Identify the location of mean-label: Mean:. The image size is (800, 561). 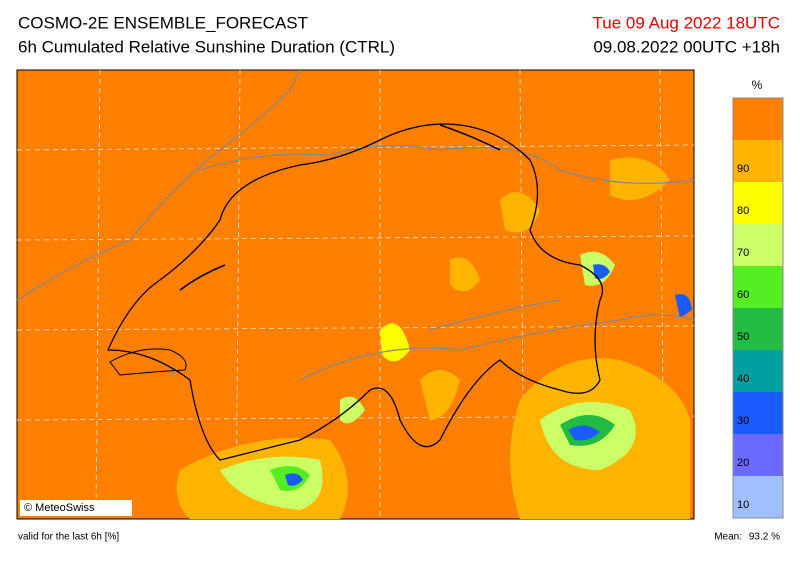
(728, 537).